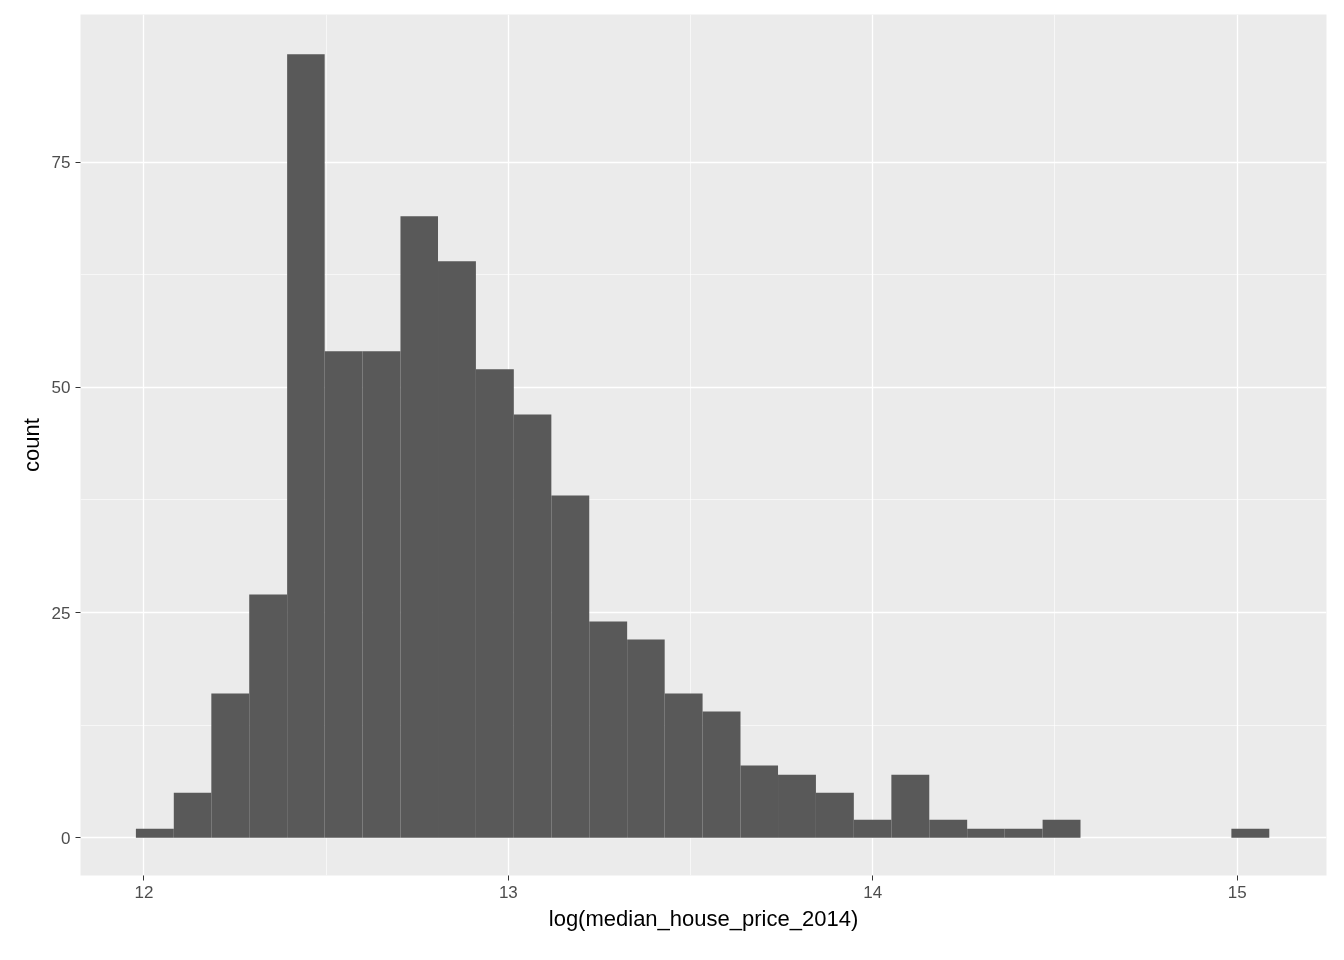 The image size is (1344, 960). What do you see at coordinates (1237, 892) in the screenshot?
I see `x-tick-label: 15` at bounding box center [1237, 892].